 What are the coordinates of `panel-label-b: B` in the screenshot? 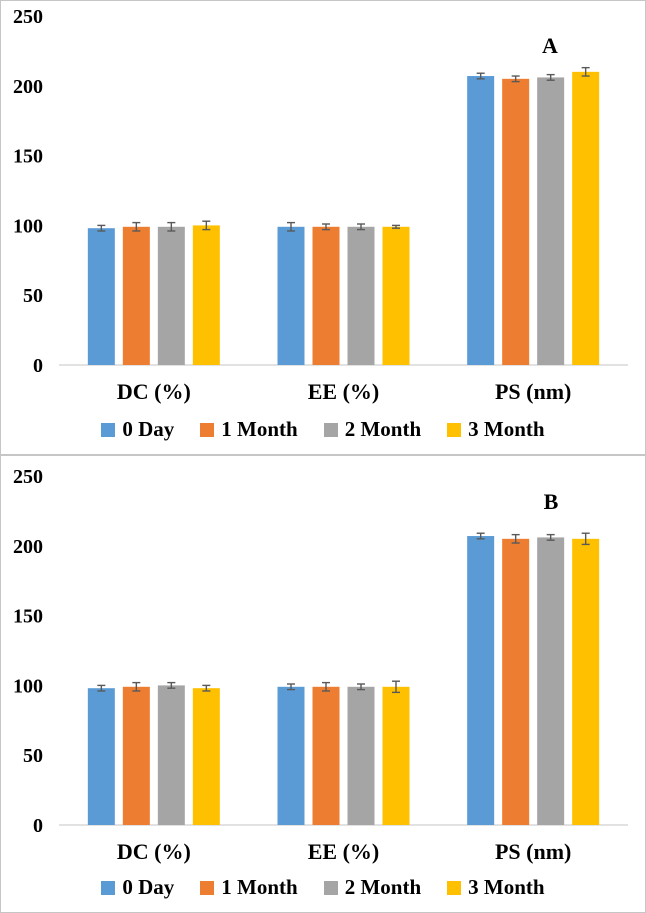 It's located at (551, 501).